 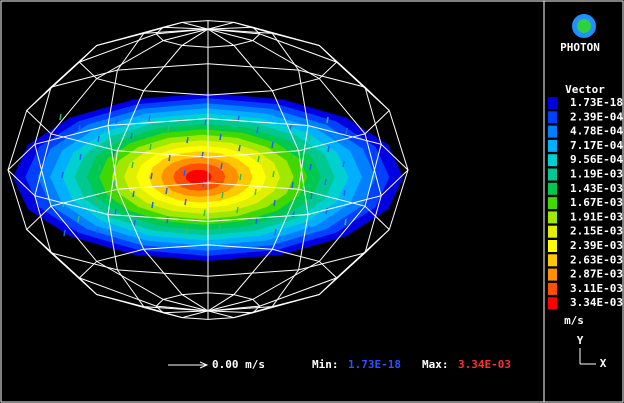 I want to click on contour, so click(x=198, y=177).